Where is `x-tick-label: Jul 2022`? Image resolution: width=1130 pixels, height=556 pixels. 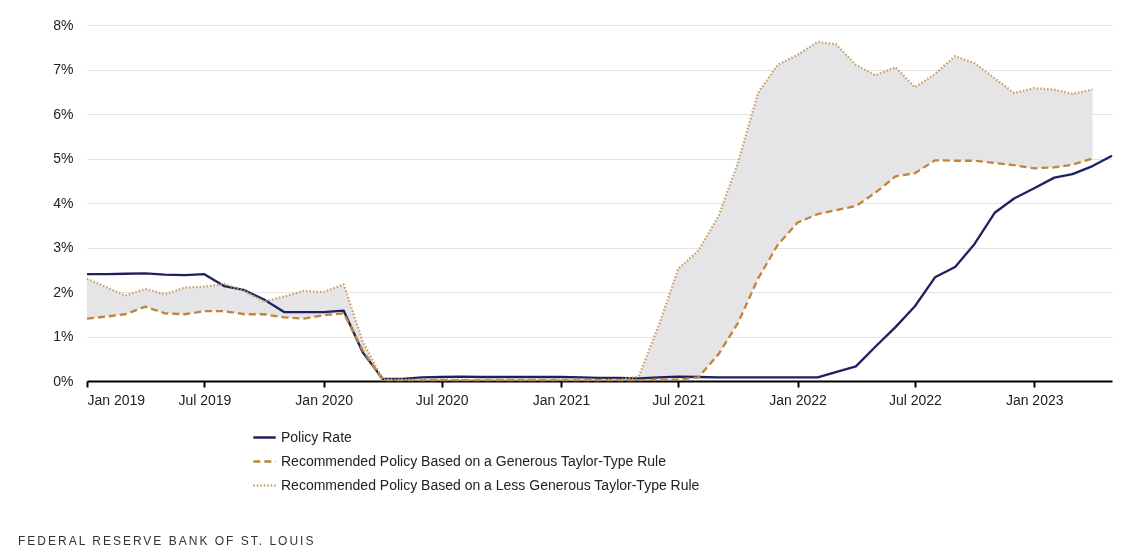 x-tick-label: Jul 2022 is located at coordinates (915, 399).